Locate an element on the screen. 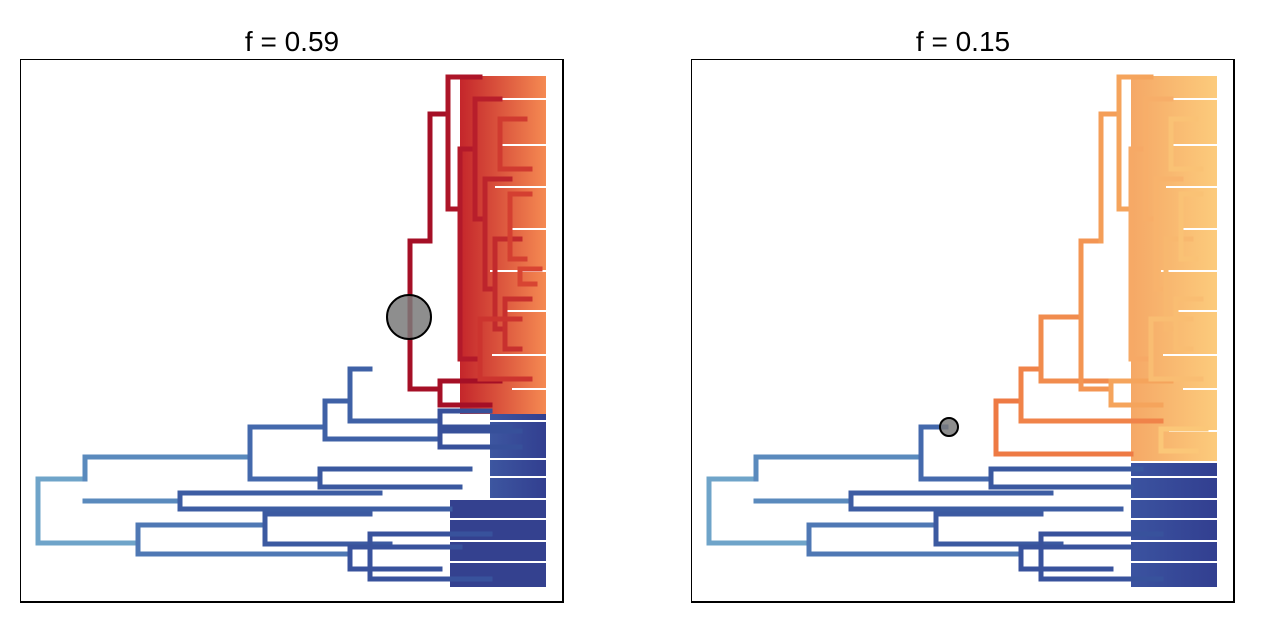 The image size is (1275, 637). panel-title-left: f = 0.59 is located at coordinates (292, 41).